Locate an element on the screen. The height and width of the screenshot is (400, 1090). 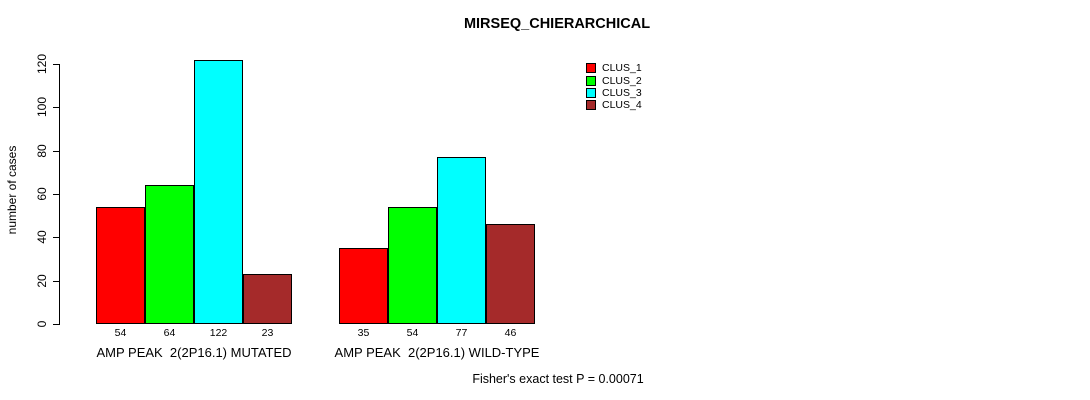
y-axis-tick-label: 100 is located at coordinates (42, 107).